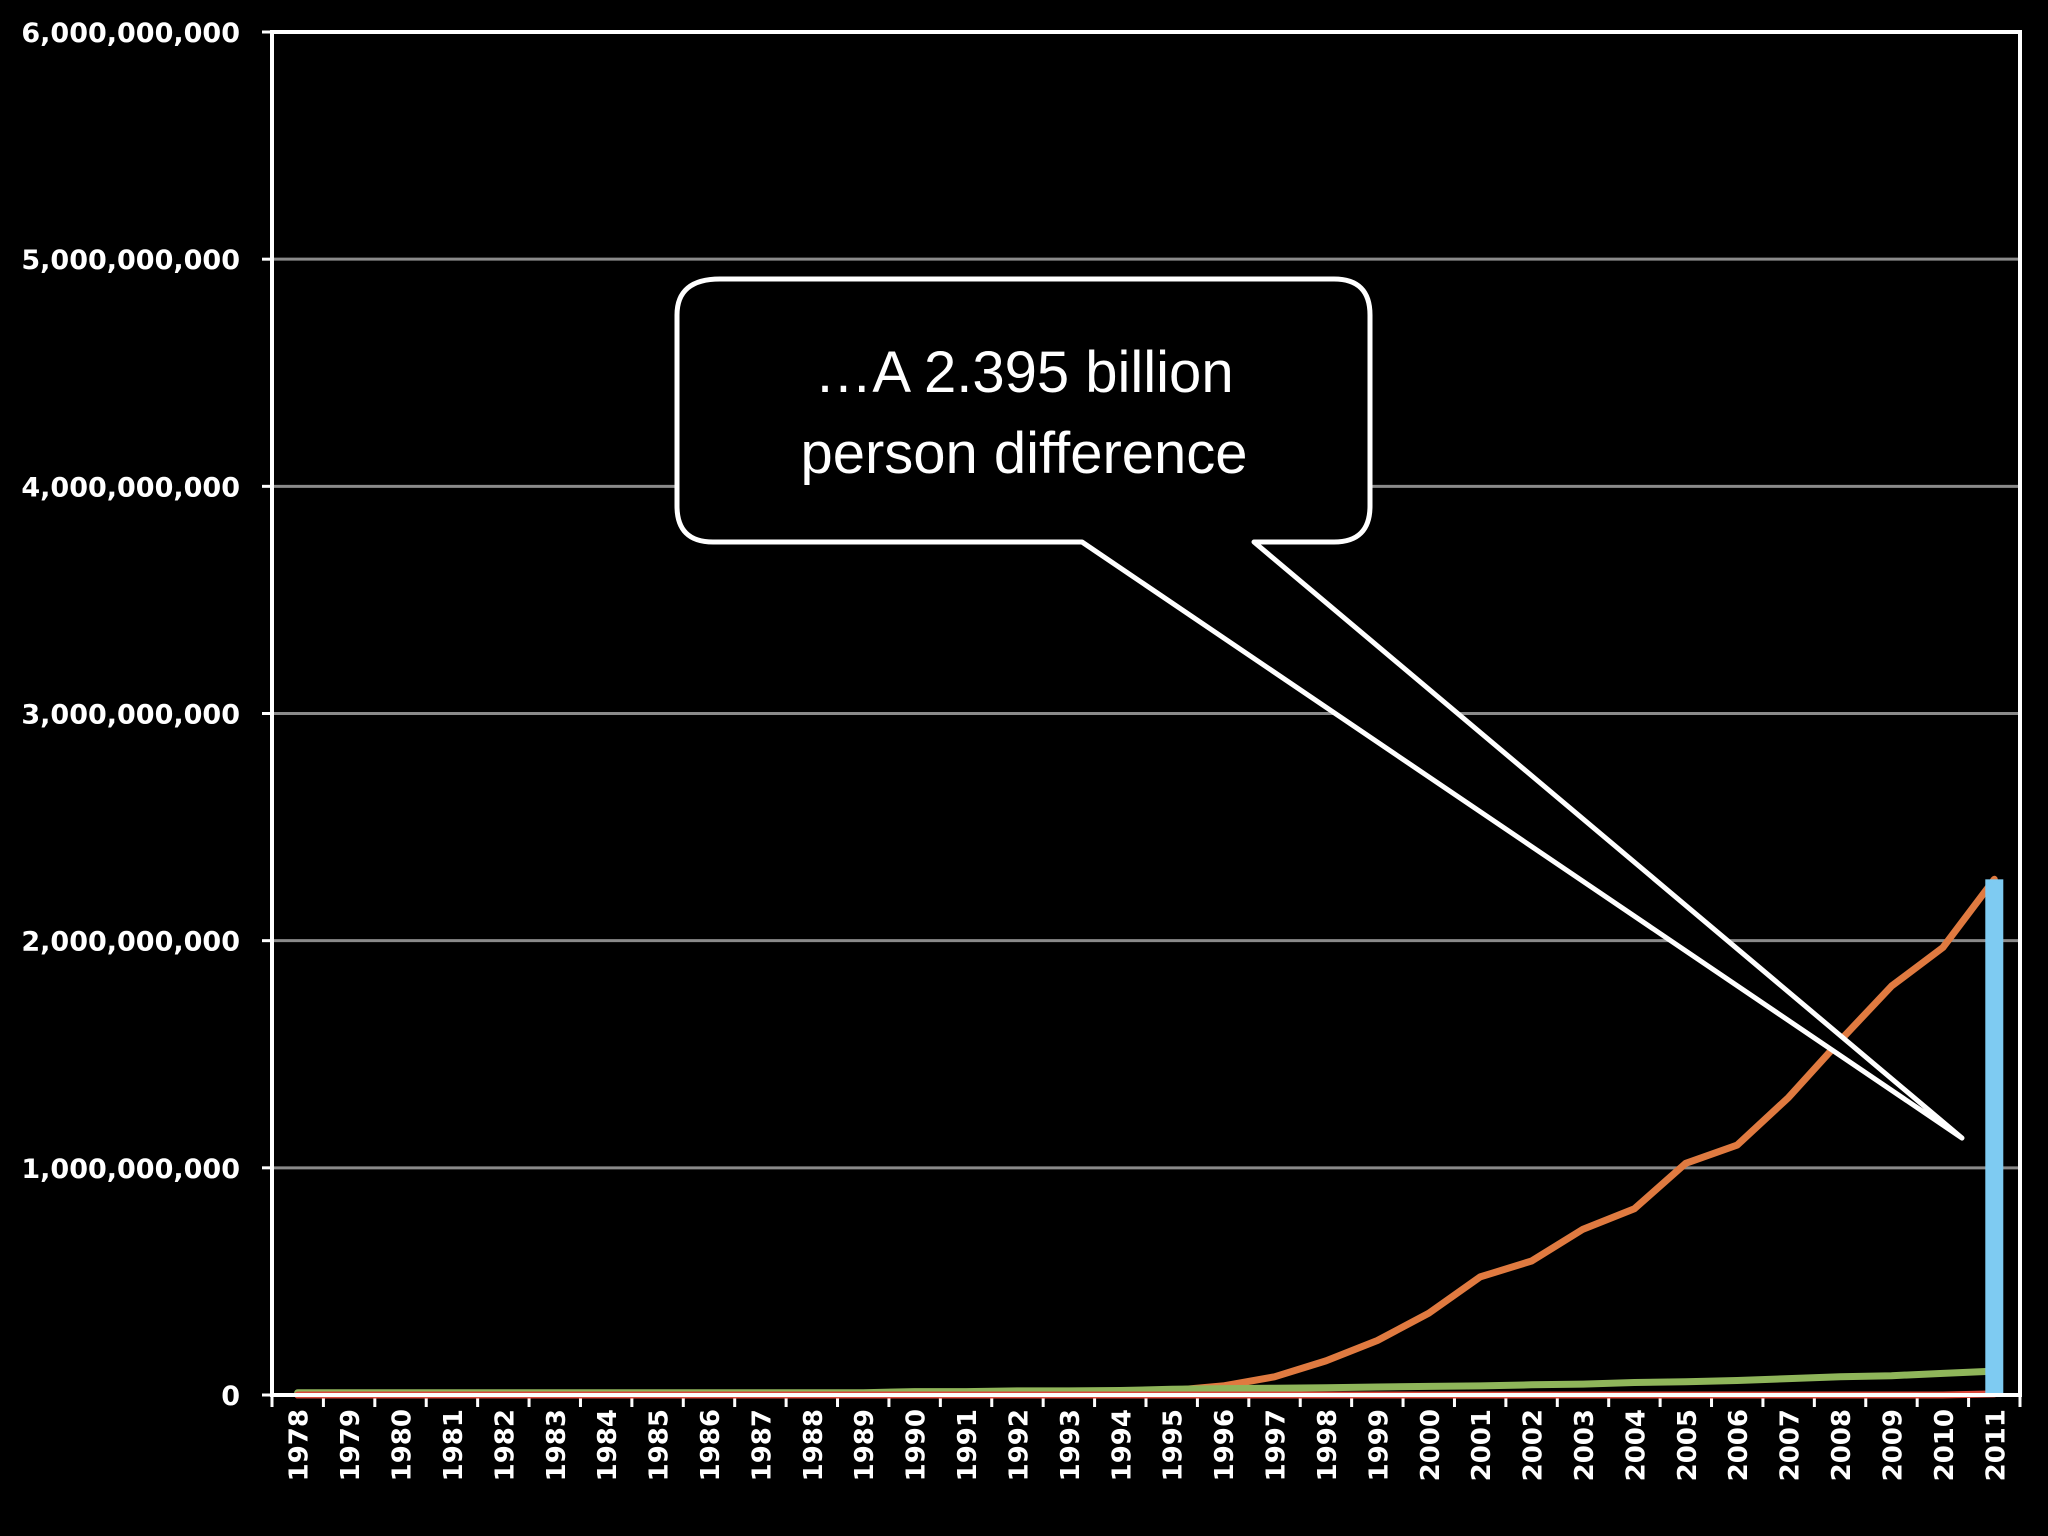 This screenshot has height=1536, width=2048. What do you see at coordinates (1688, 1445) in the screenshot?
I see `x-tick-label: 2005` at bounding box center [1688, 1445].